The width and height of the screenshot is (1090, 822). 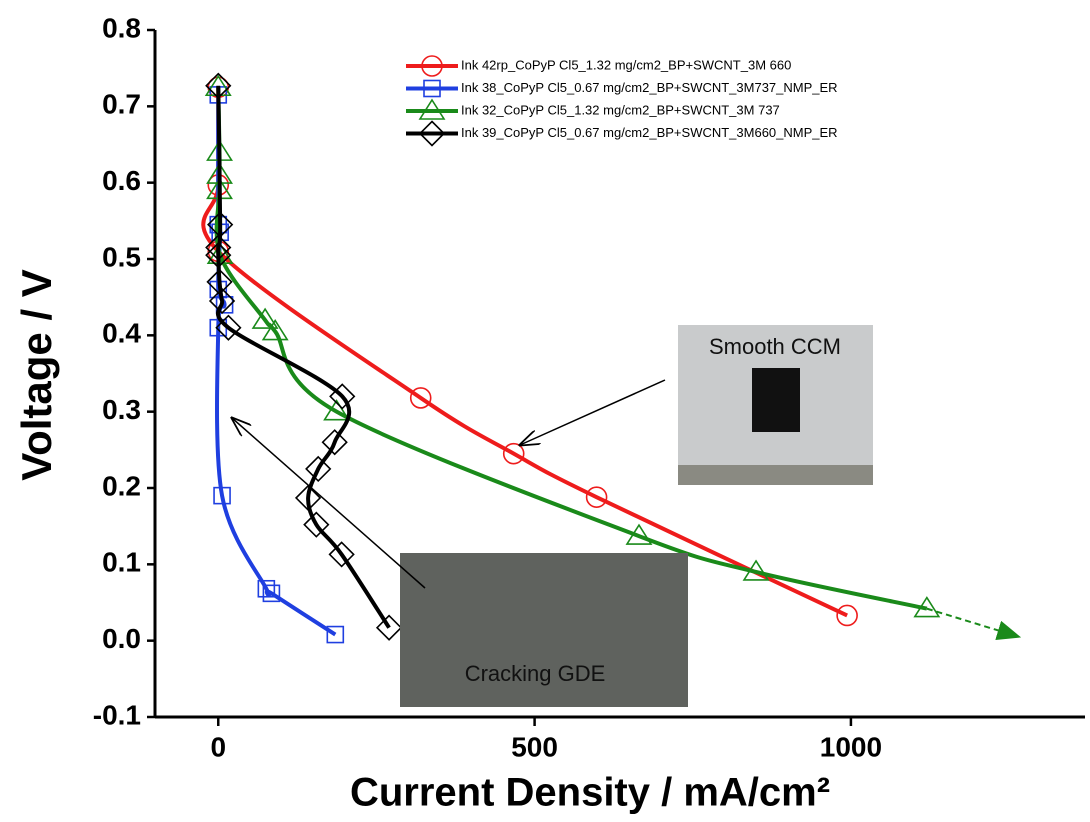 I want to click on annotation: Smooth CCM, so click(x=775, y=346).